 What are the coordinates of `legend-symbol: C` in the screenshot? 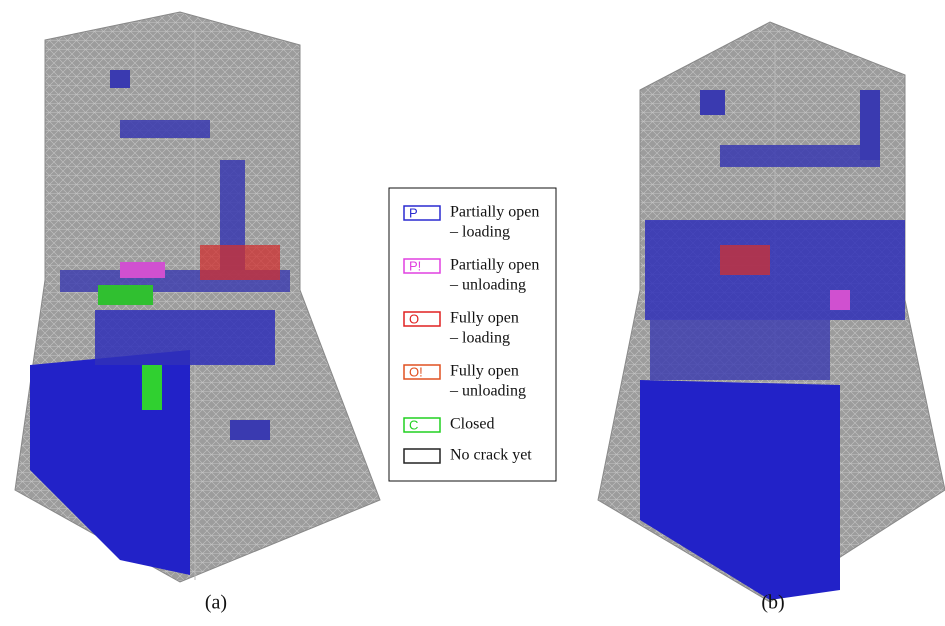 It's located at (413, 424).